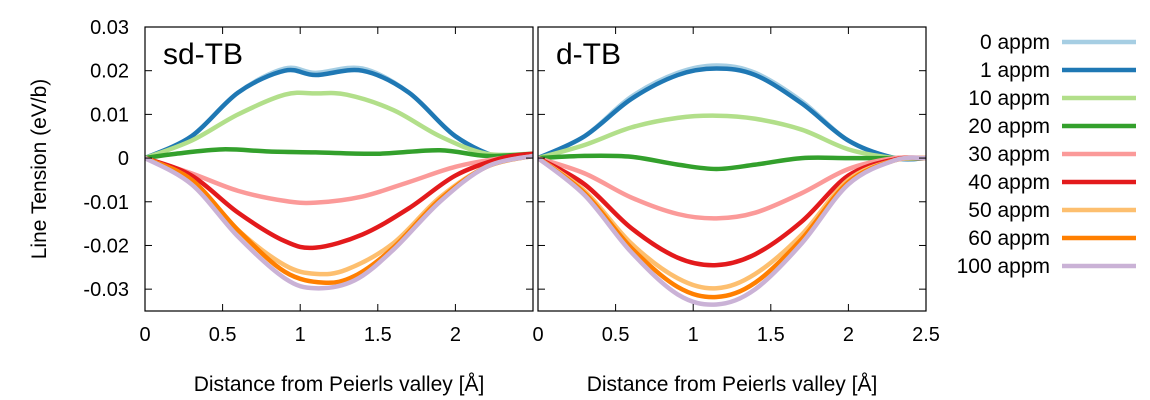  Describe the element at coordinates (123, 159) in the screenshot. I see `y-tick-label: 0` at that location.